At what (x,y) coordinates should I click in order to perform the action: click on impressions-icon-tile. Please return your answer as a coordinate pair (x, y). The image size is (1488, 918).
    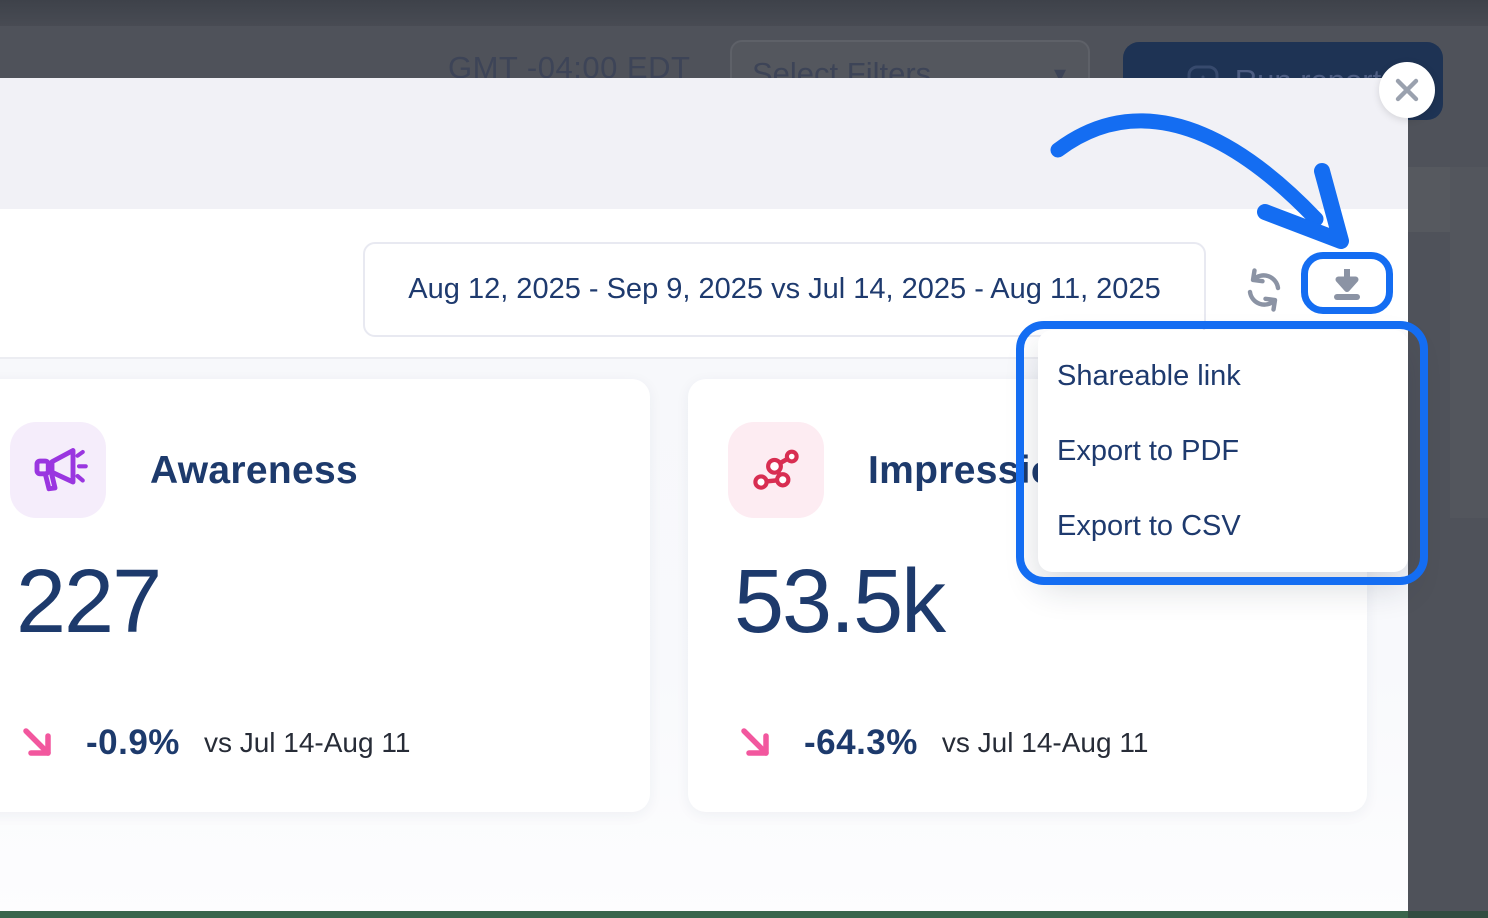
    Looking at the image, I should click on (776, 470).